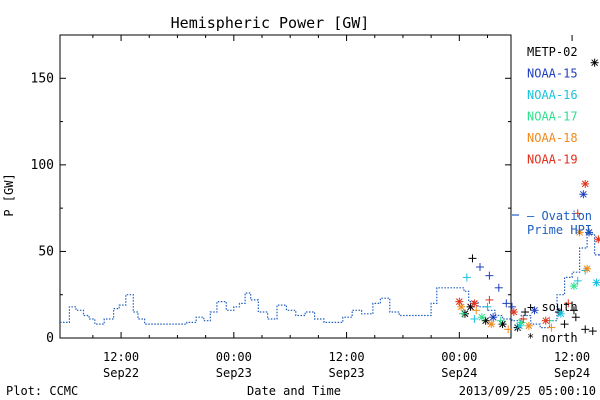 Image resolution: width=600 pixels, height=400 pixels. Describe the element at coordinates (559, 216) in the screenshot. I see `ovation-legend-label: — Ovation` at that location.